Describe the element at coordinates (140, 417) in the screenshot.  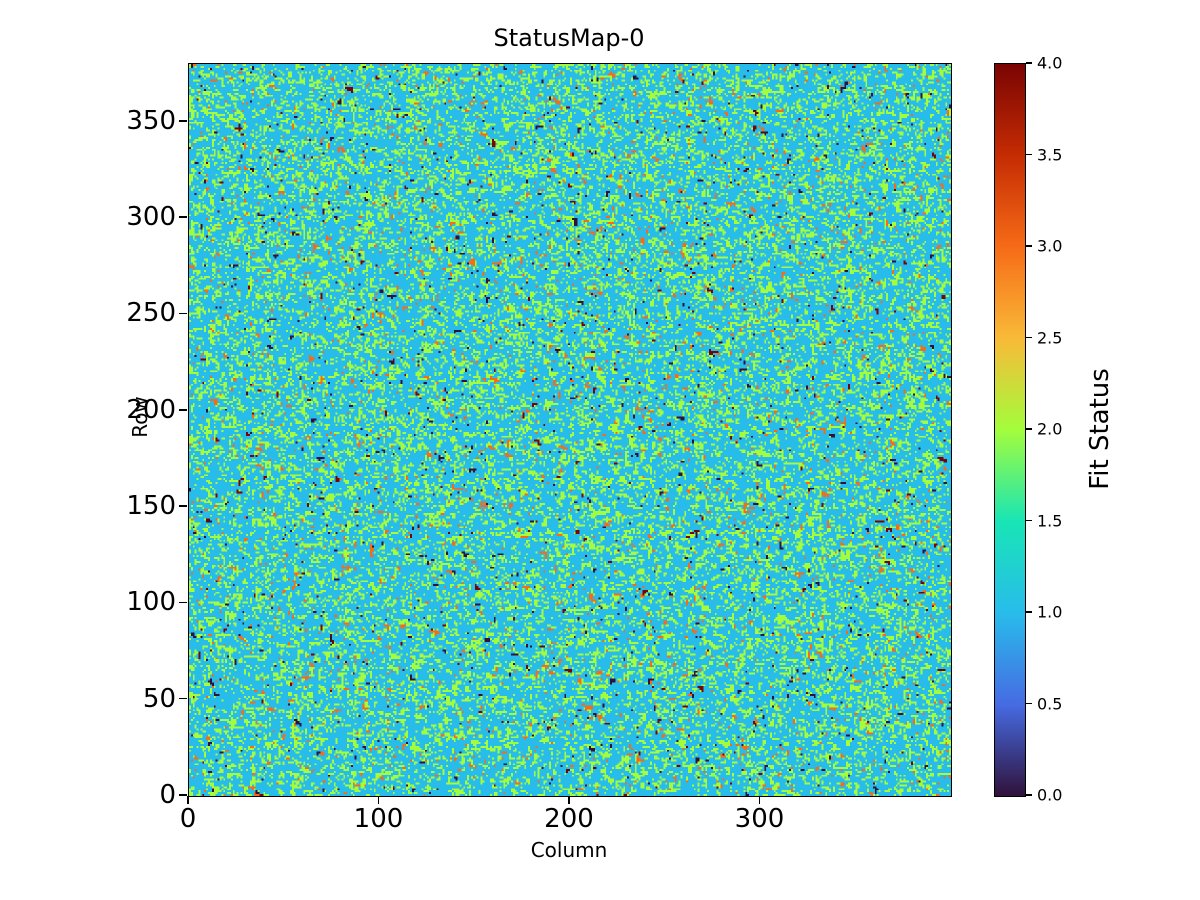
I see `y-axis-label: Row` at that location.